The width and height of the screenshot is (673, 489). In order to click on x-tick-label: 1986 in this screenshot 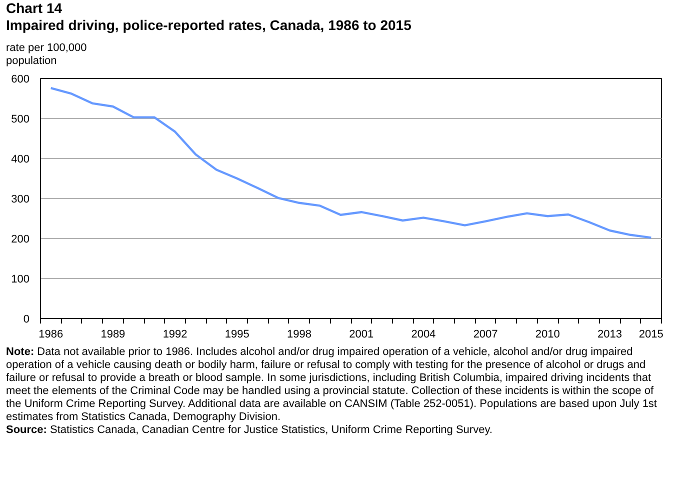, I will do `click(51, 334)`.